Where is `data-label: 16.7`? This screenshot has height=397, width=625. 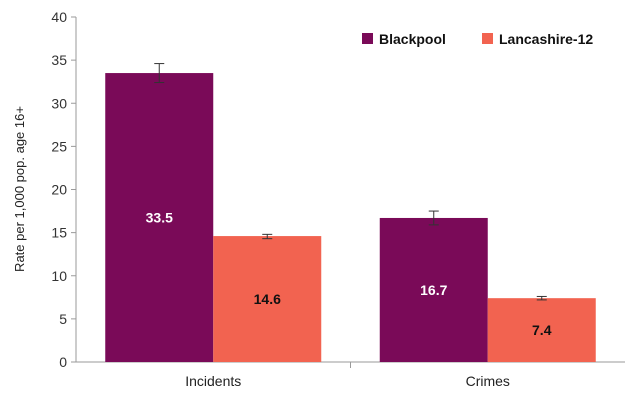
data-label: 16.7 is located at coordinates (433, 290).